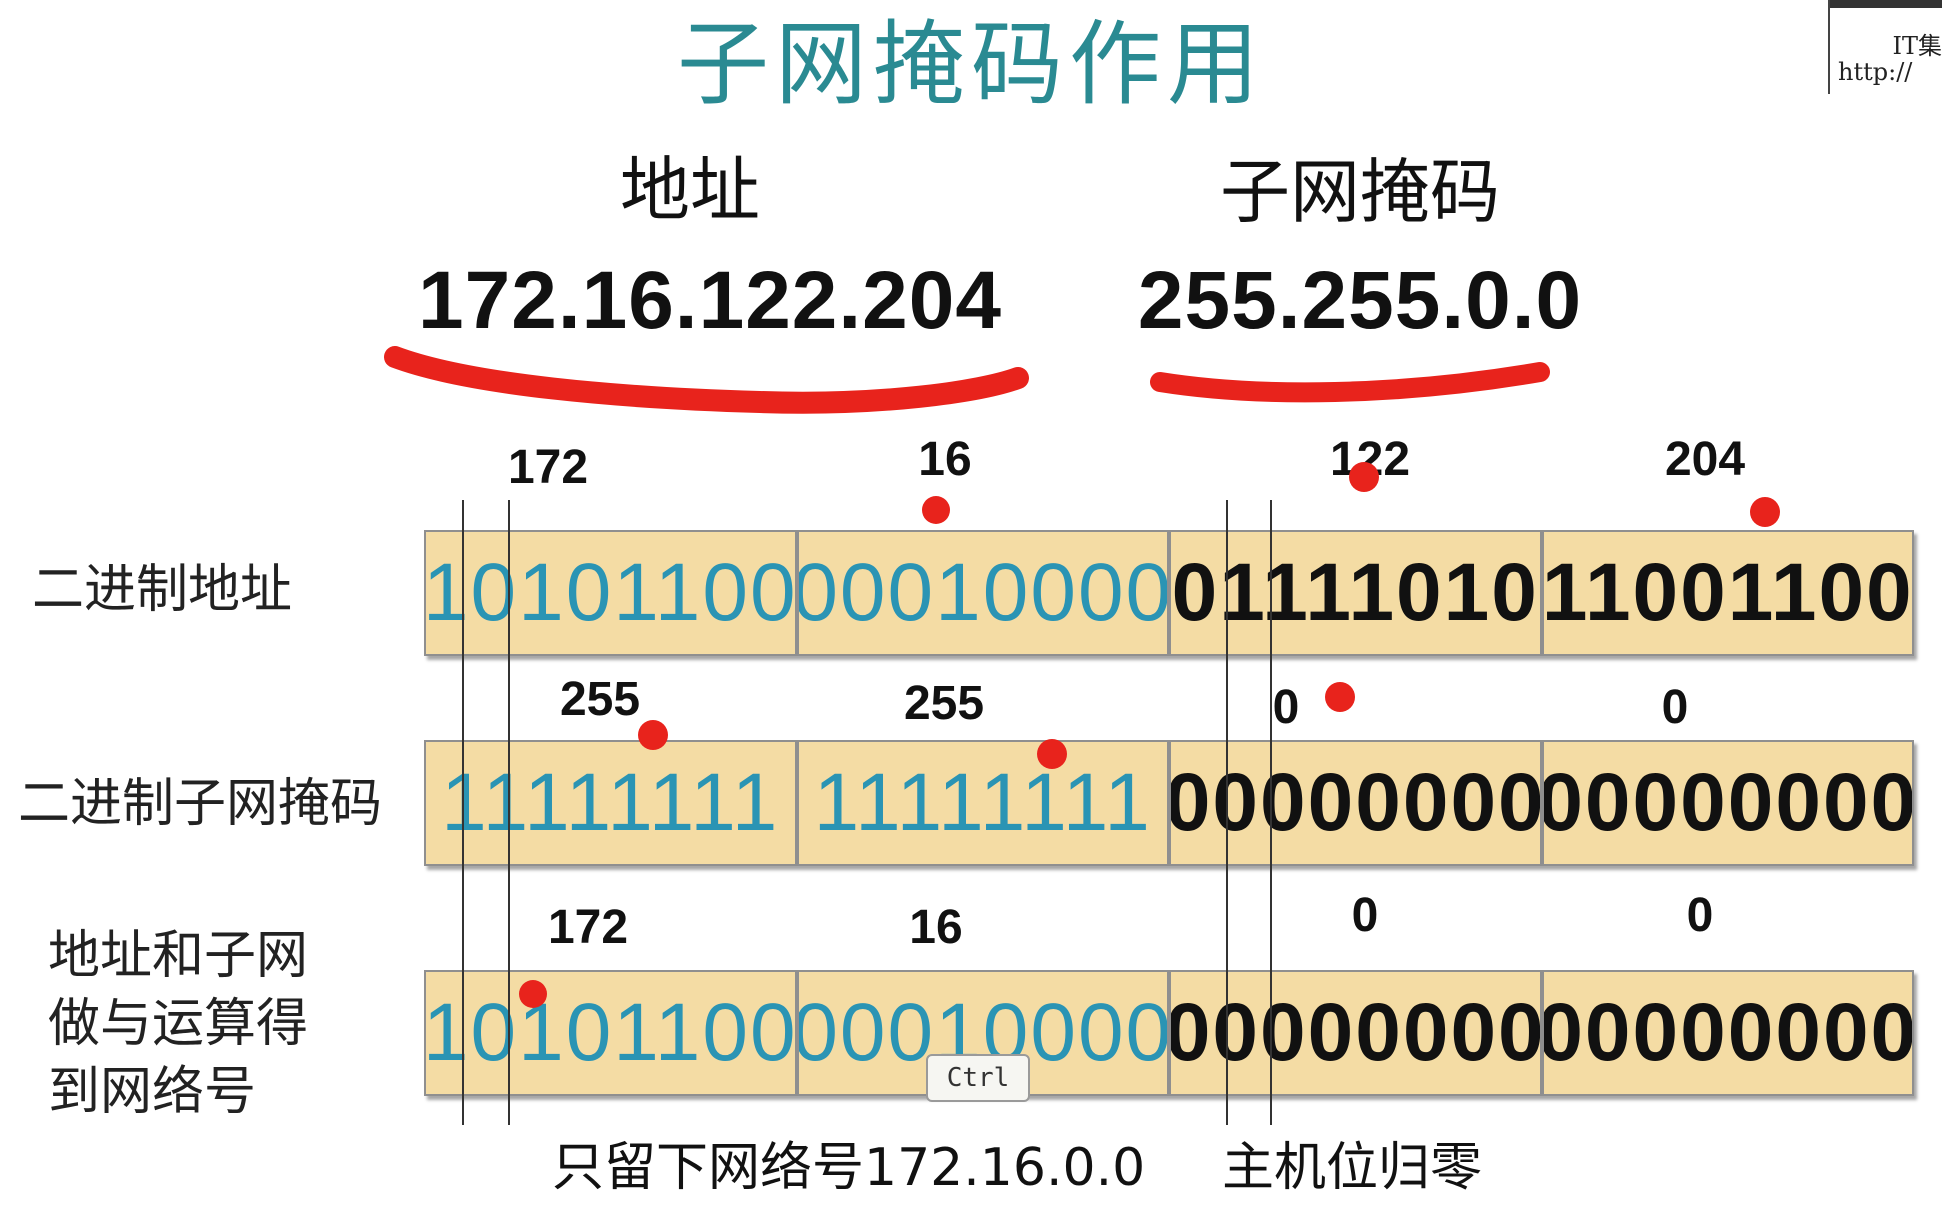 The height and width of the screenshot is (1208, 1942). Describe the element at coordinates (1886, 4) in the screenshot. I see `watermark-bar` at that location.